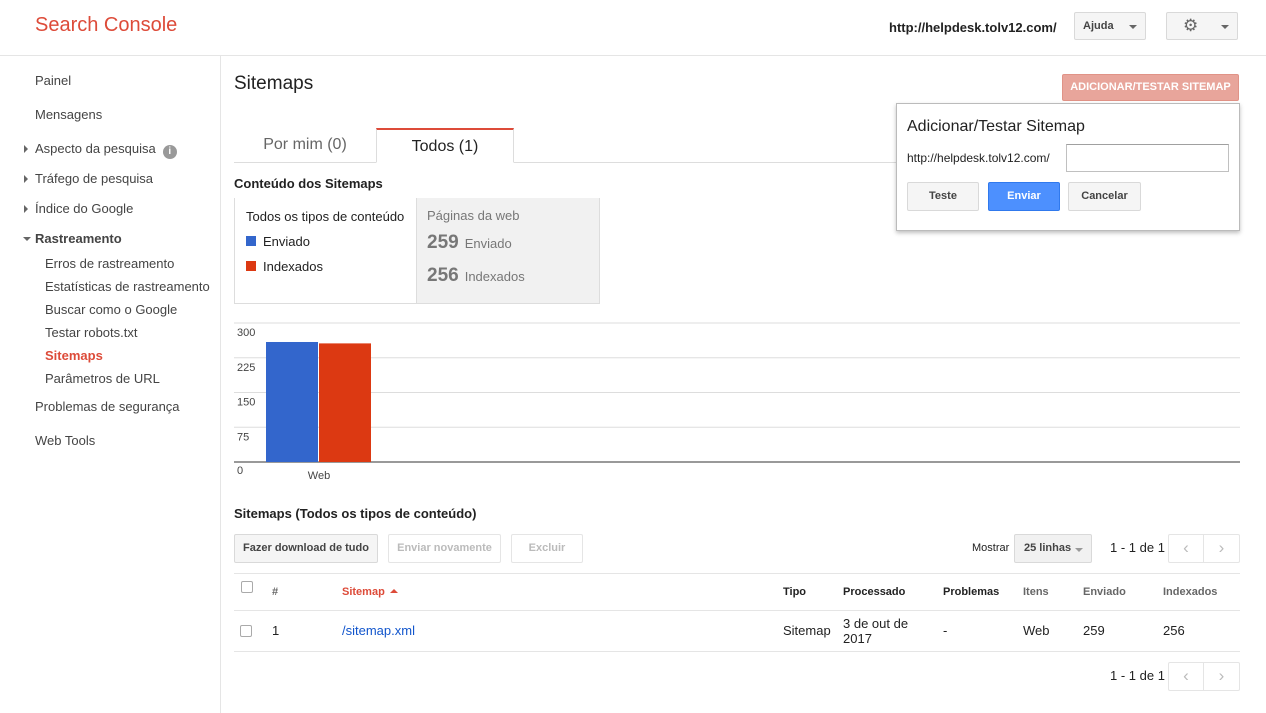 The image size is (1266, 713). What do you see at coordinates (991, 548) in the screenshot?
I see `rows-per-page-label: Mostrar` at bounding box center [991, 548].